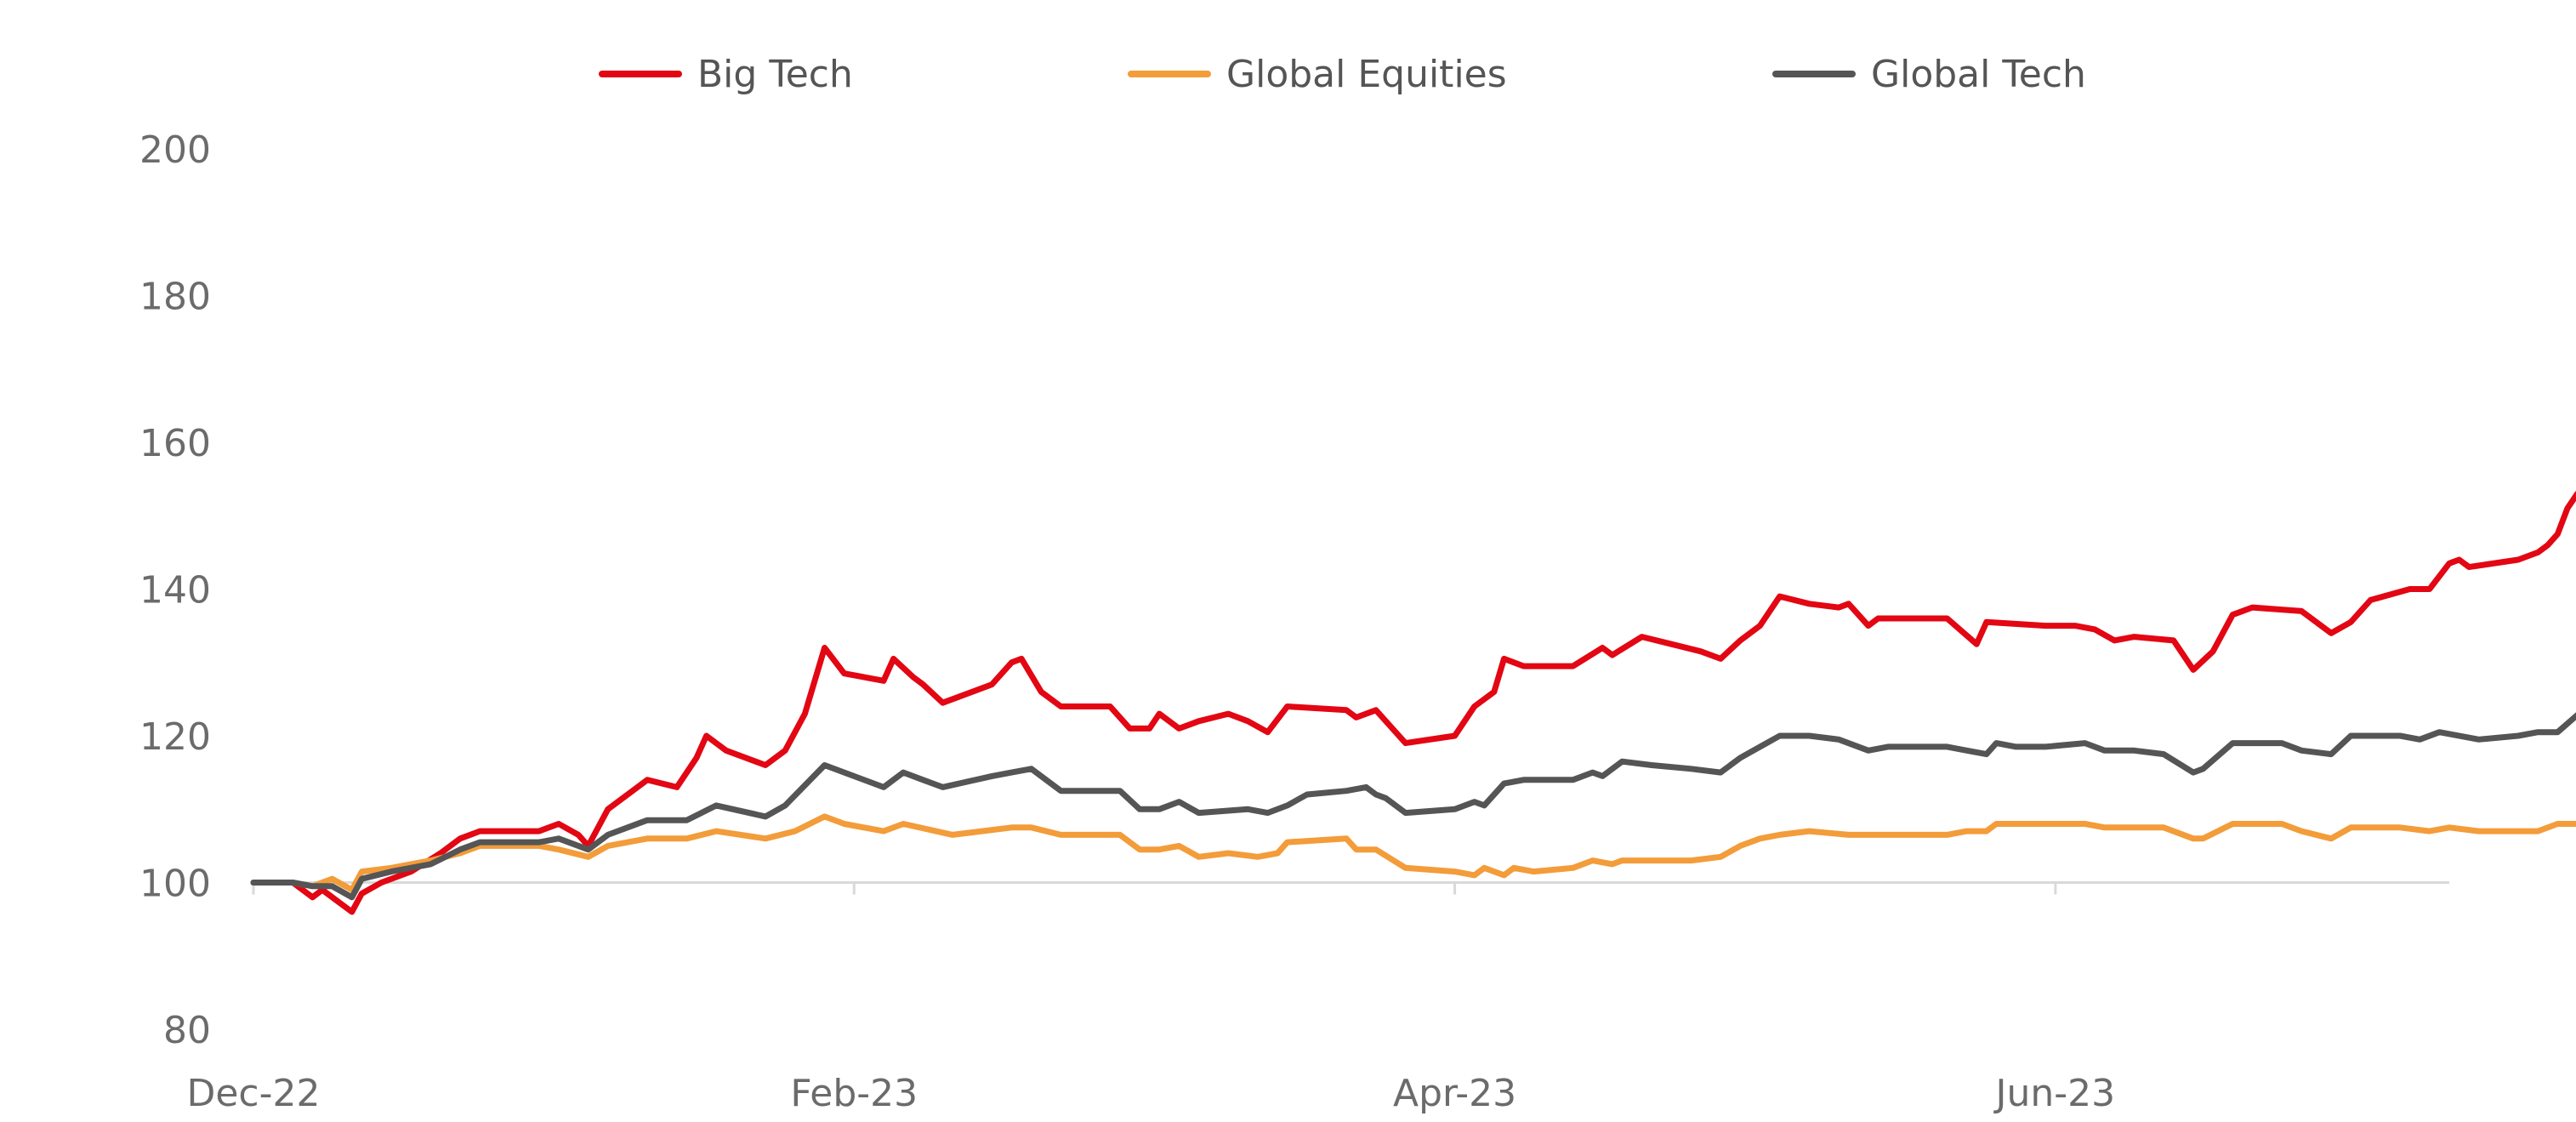 This screenshot has height=1122, width=2576. I want to click on x-tick-label: Jun-23, so click(2054, 1093).